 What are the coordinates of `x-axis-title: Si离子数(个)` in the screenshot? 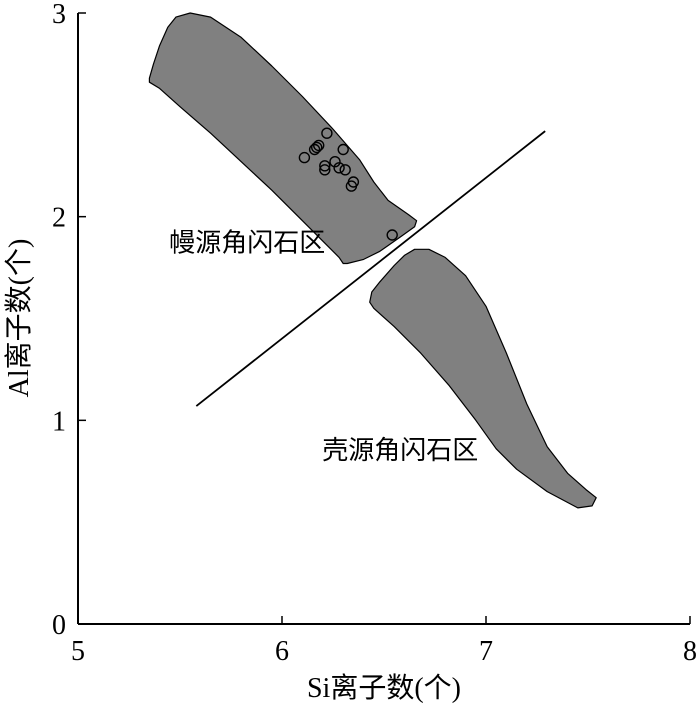 It's located at (384, 688).